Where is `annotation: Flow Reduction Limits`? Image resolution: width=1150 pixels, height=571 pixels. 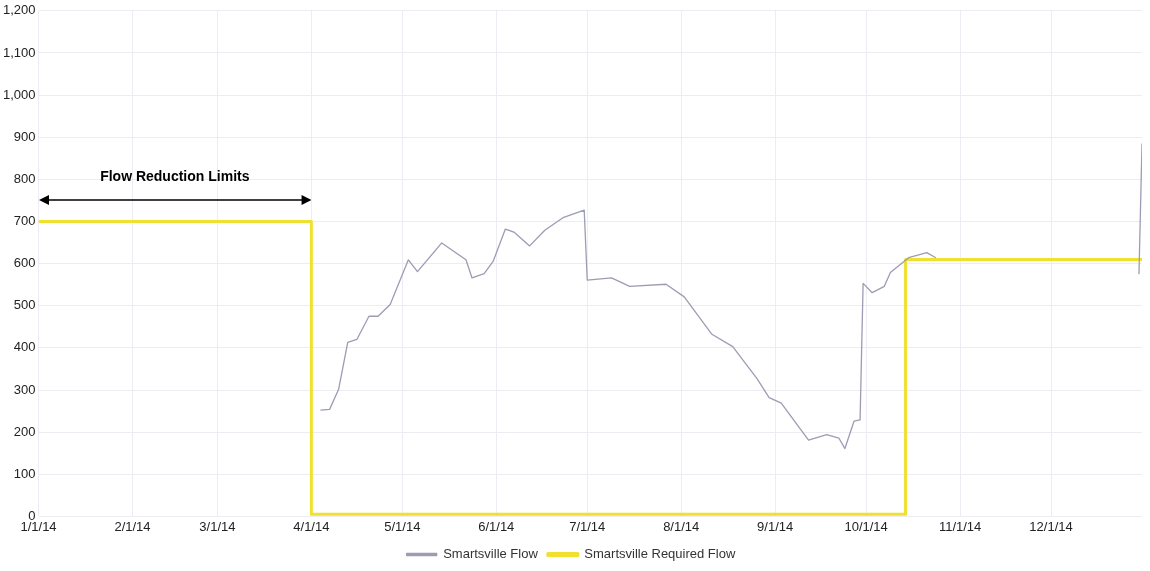 annotation: Flow Reduction Limits is located at coordinates (175, 176).